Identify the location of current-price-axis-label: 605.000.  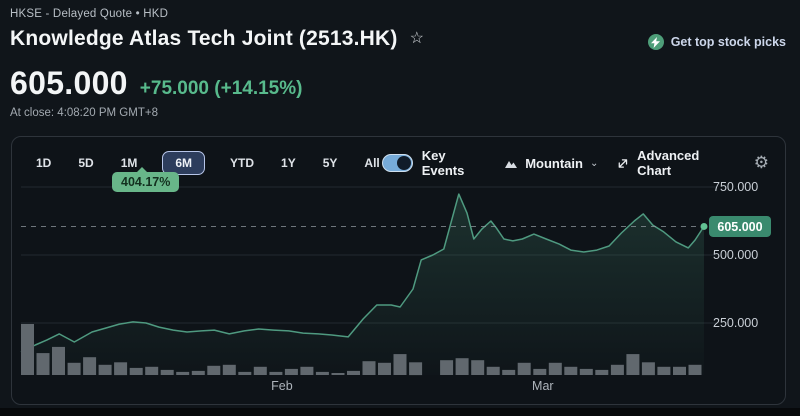
(739, 227).